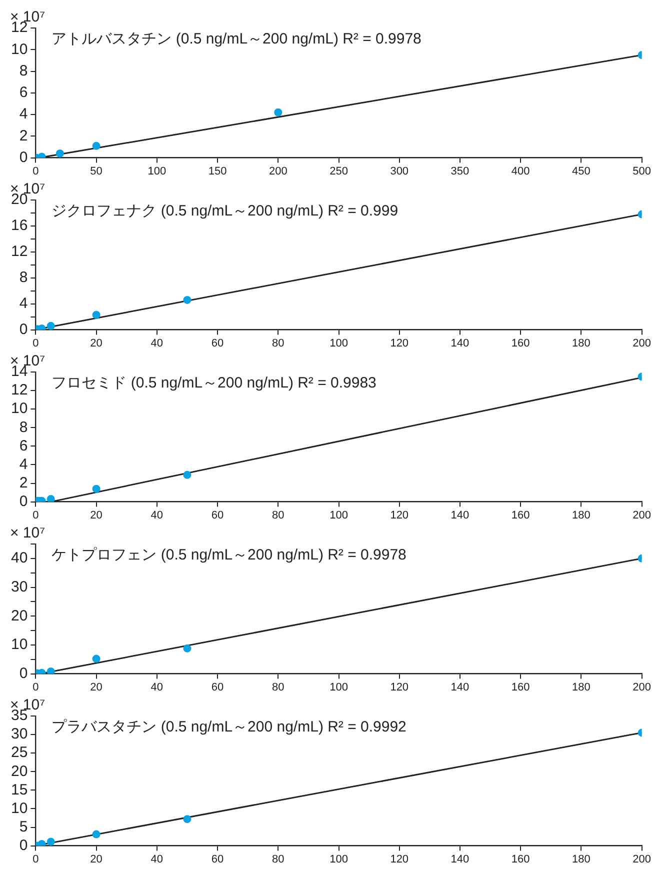 The image size is (659, 878). I want to click on y-axis-title: × 10⁷, so click(28, 533).